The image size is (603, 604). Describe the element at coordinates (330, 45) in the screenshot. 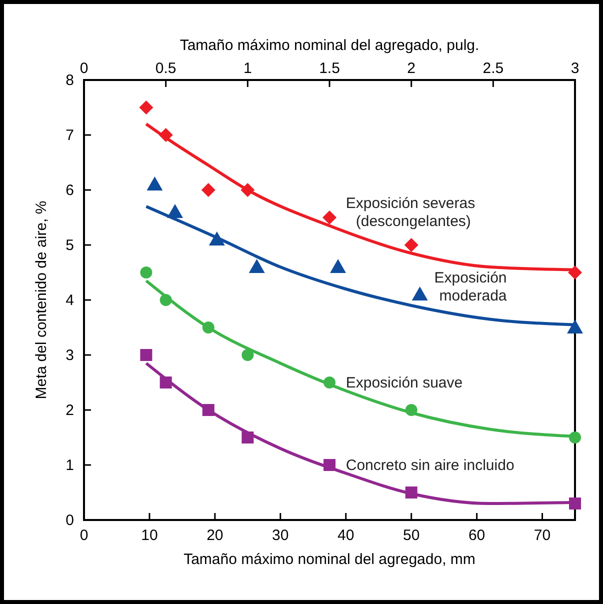

I see `x2-axis-title: Tamaño máximo nominal del agregado, pulg.` at that location.